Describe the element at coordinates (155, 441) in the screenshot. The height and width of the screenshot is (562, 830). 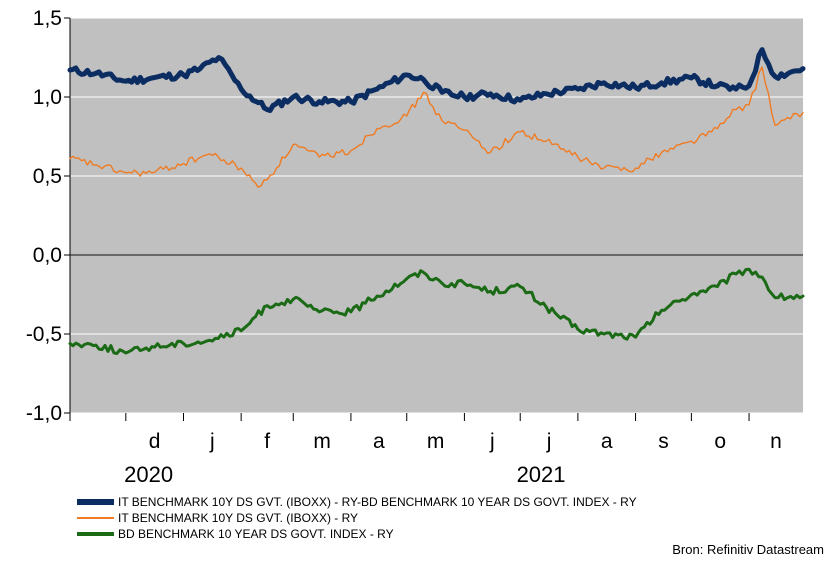
I see `x-tick-label: d` at that location.